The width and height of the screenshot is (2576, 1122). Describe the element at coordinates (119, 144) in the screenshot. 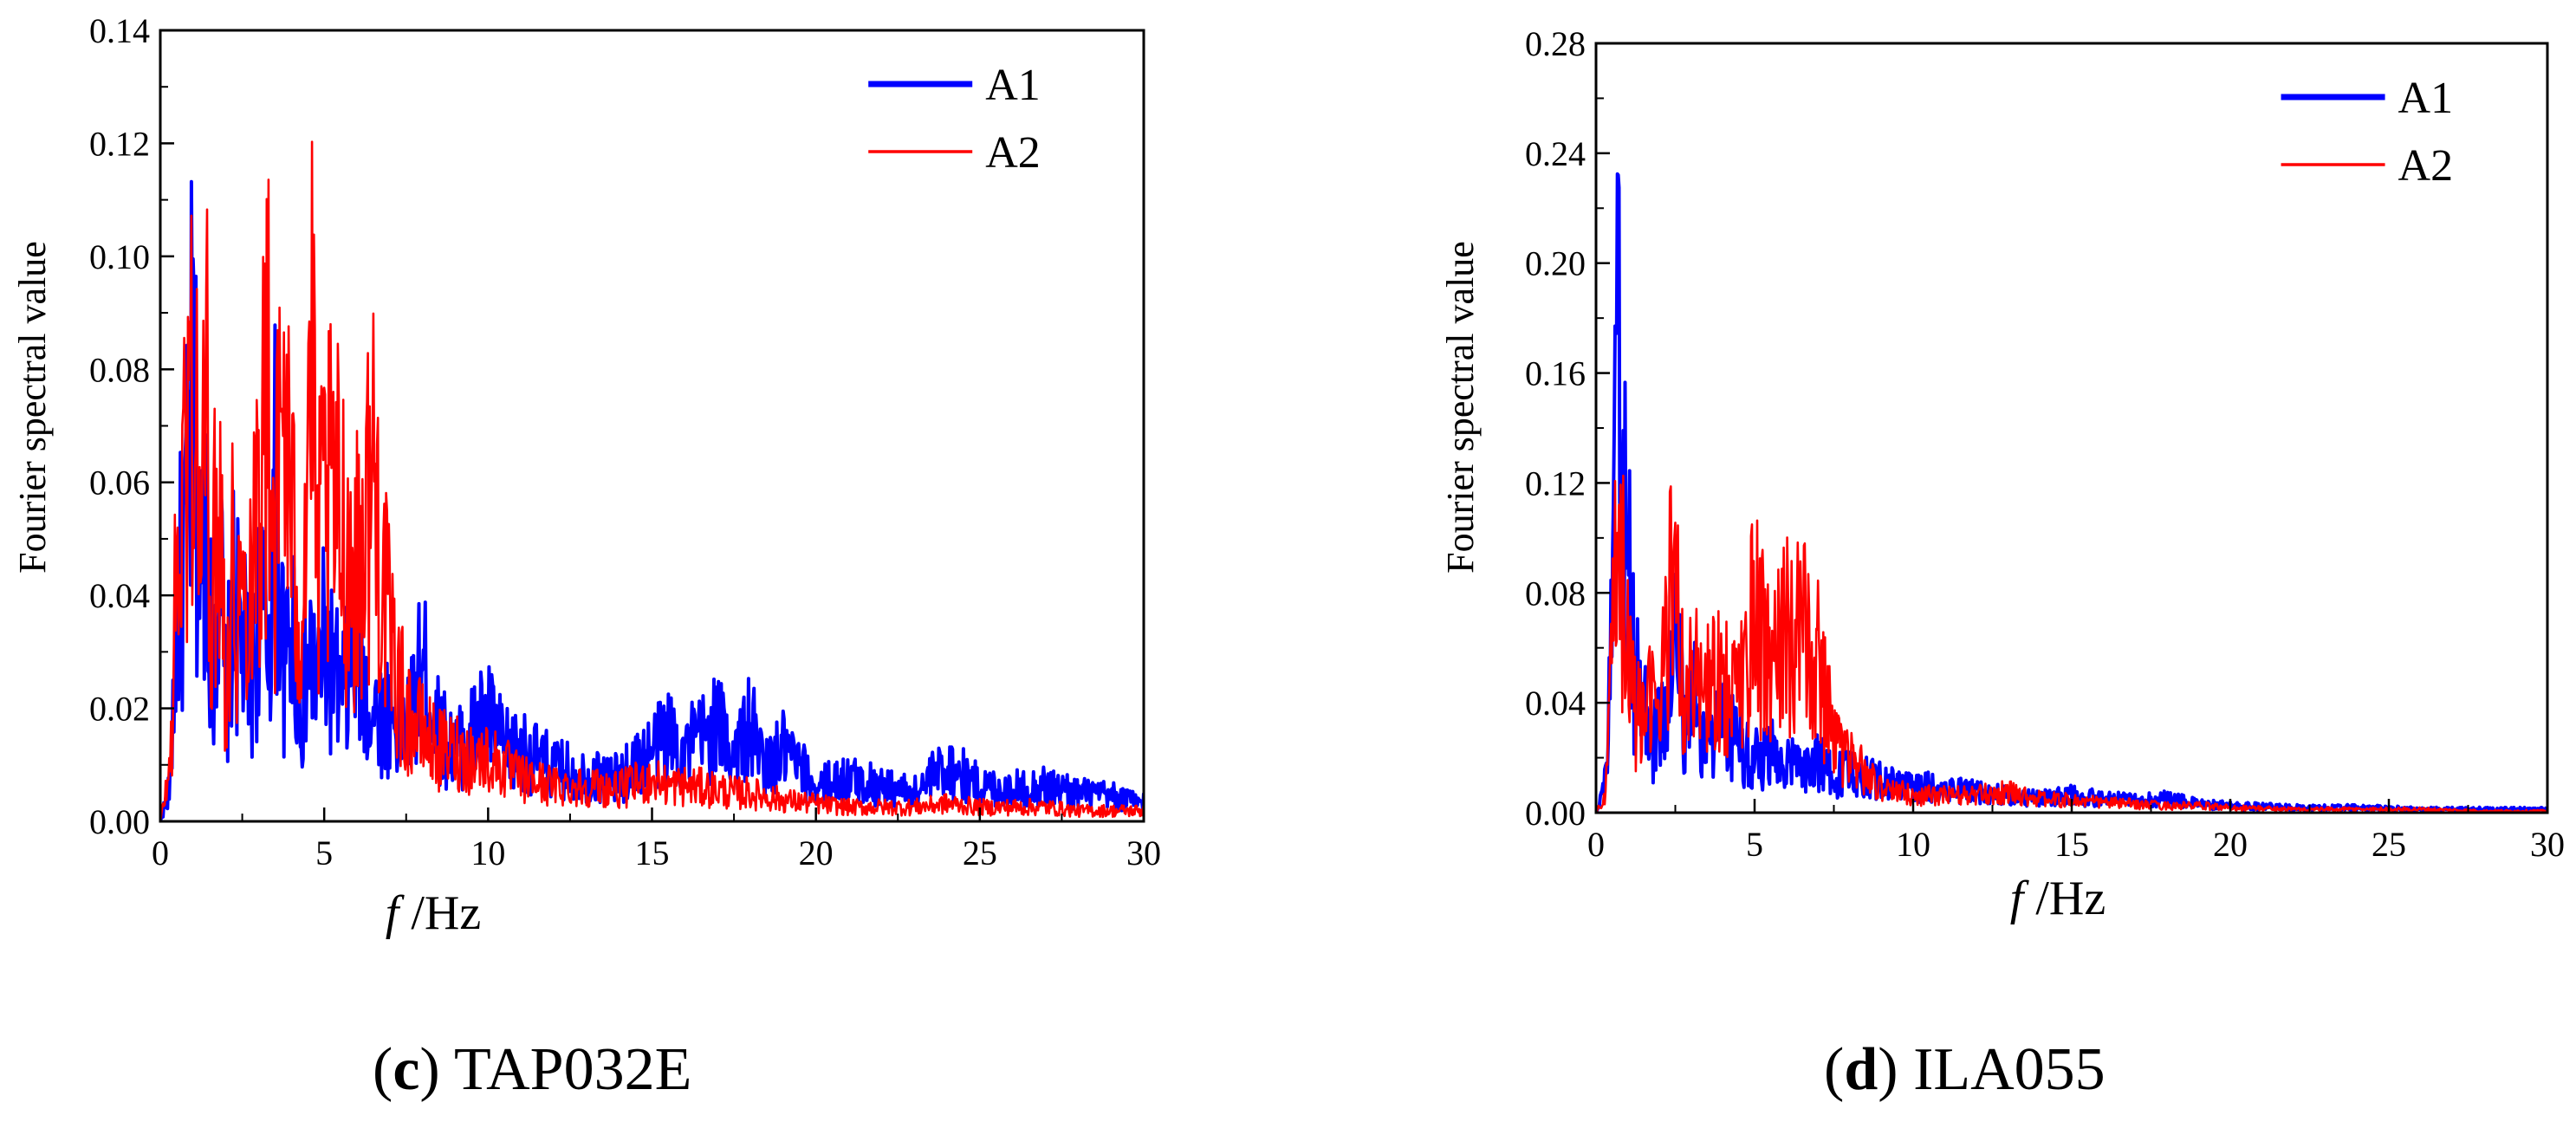

I see `y-tick-label-c: 0.12` at that location.